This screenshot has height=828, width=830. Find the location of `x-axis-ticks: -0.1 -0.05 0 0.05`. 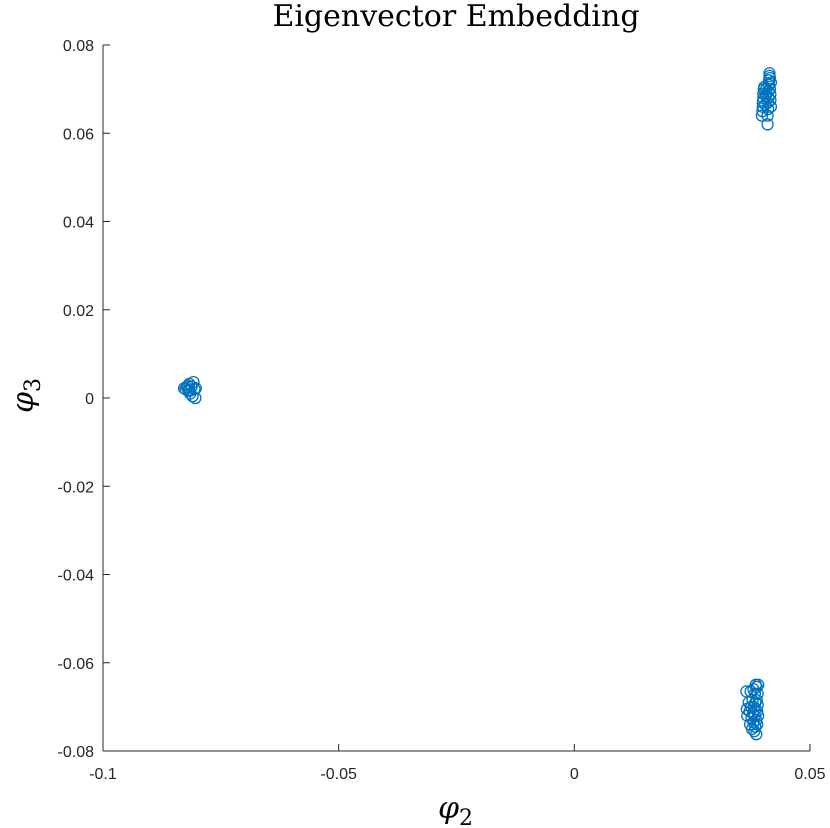

x-axis-ticks: -0.1 -0.05 0 0.05 is located at coordinates (457, 763).